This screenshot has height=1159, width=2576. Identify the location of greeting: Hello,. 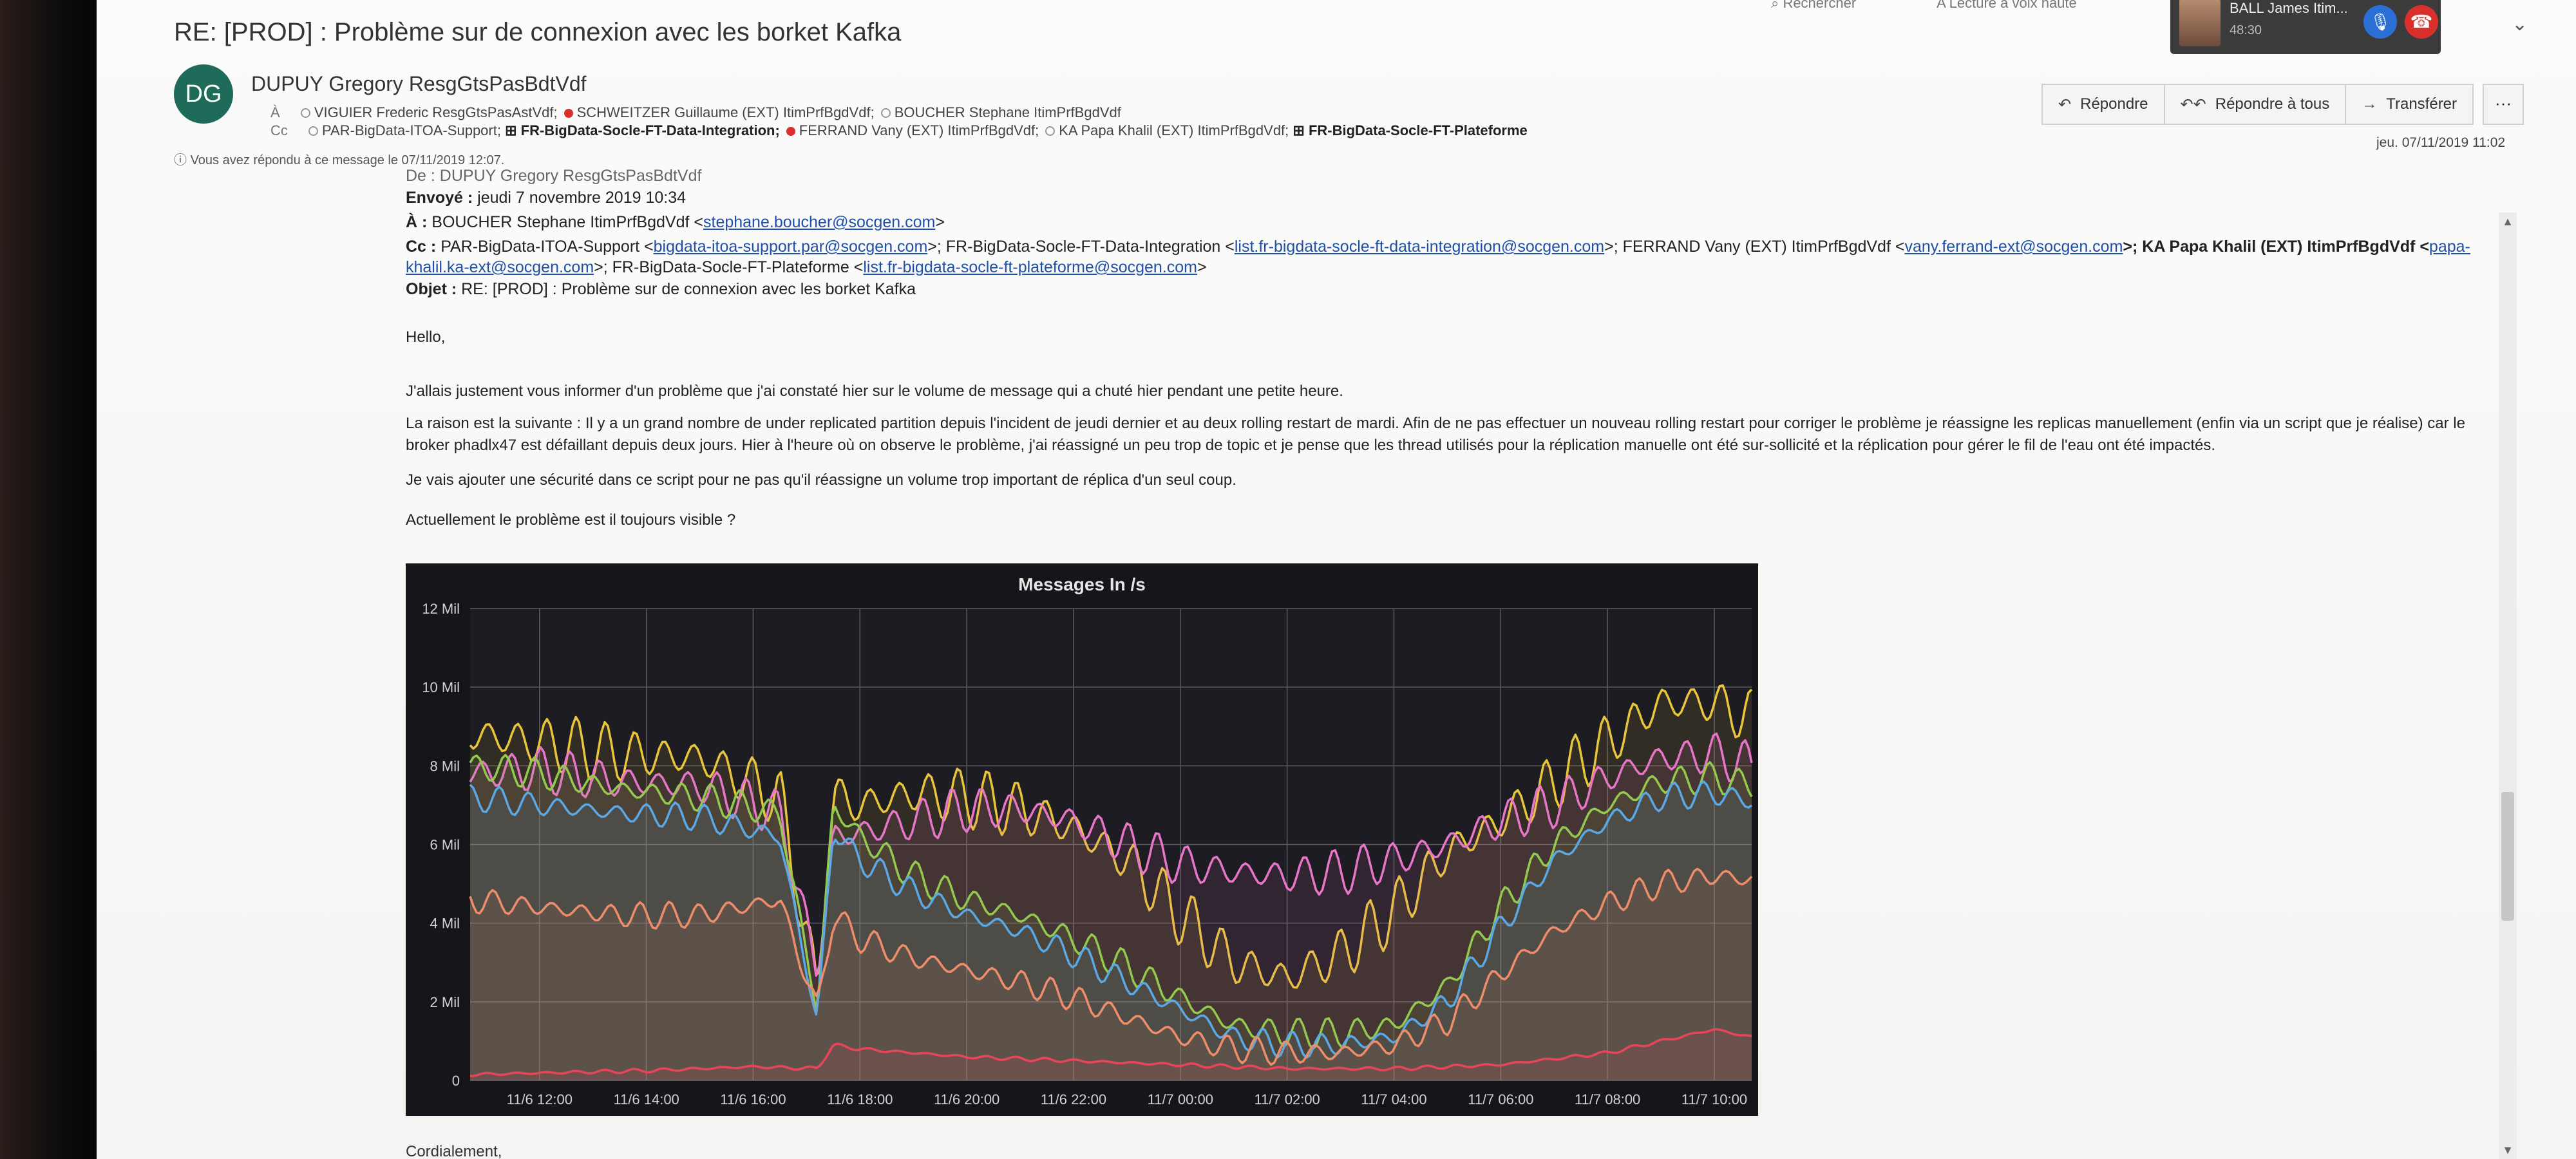
(426, 337).